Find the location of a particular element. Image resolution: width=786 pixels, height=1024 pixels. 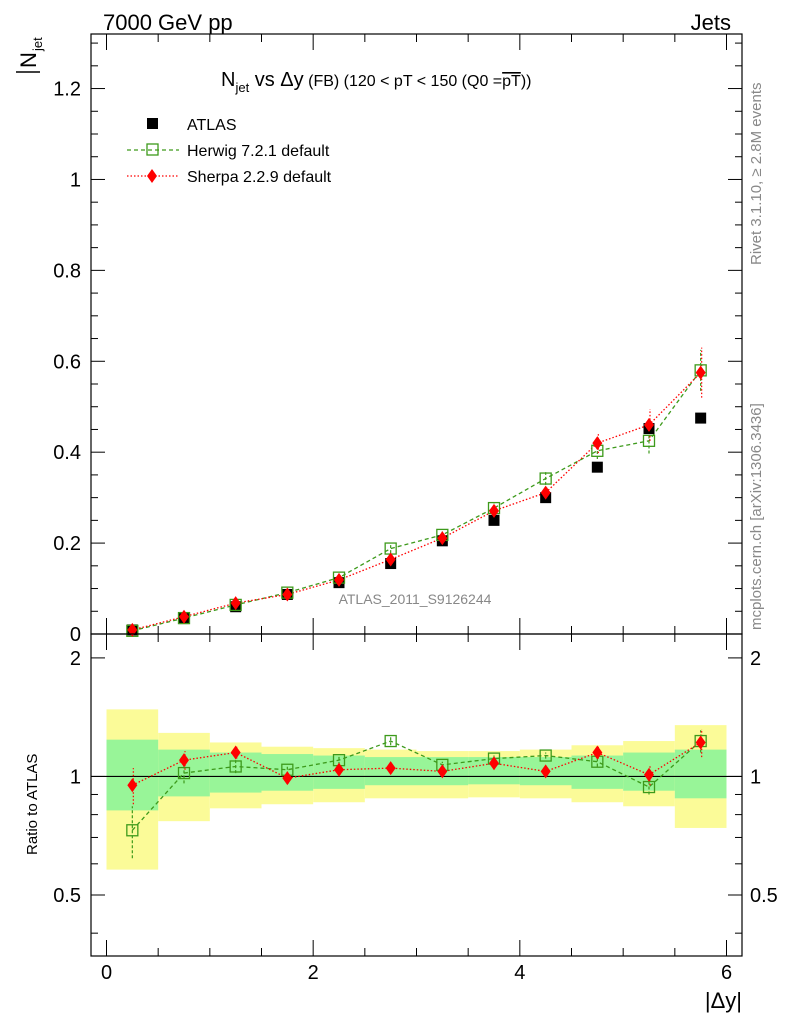

title-n: N is located at coordinates (228, 80).